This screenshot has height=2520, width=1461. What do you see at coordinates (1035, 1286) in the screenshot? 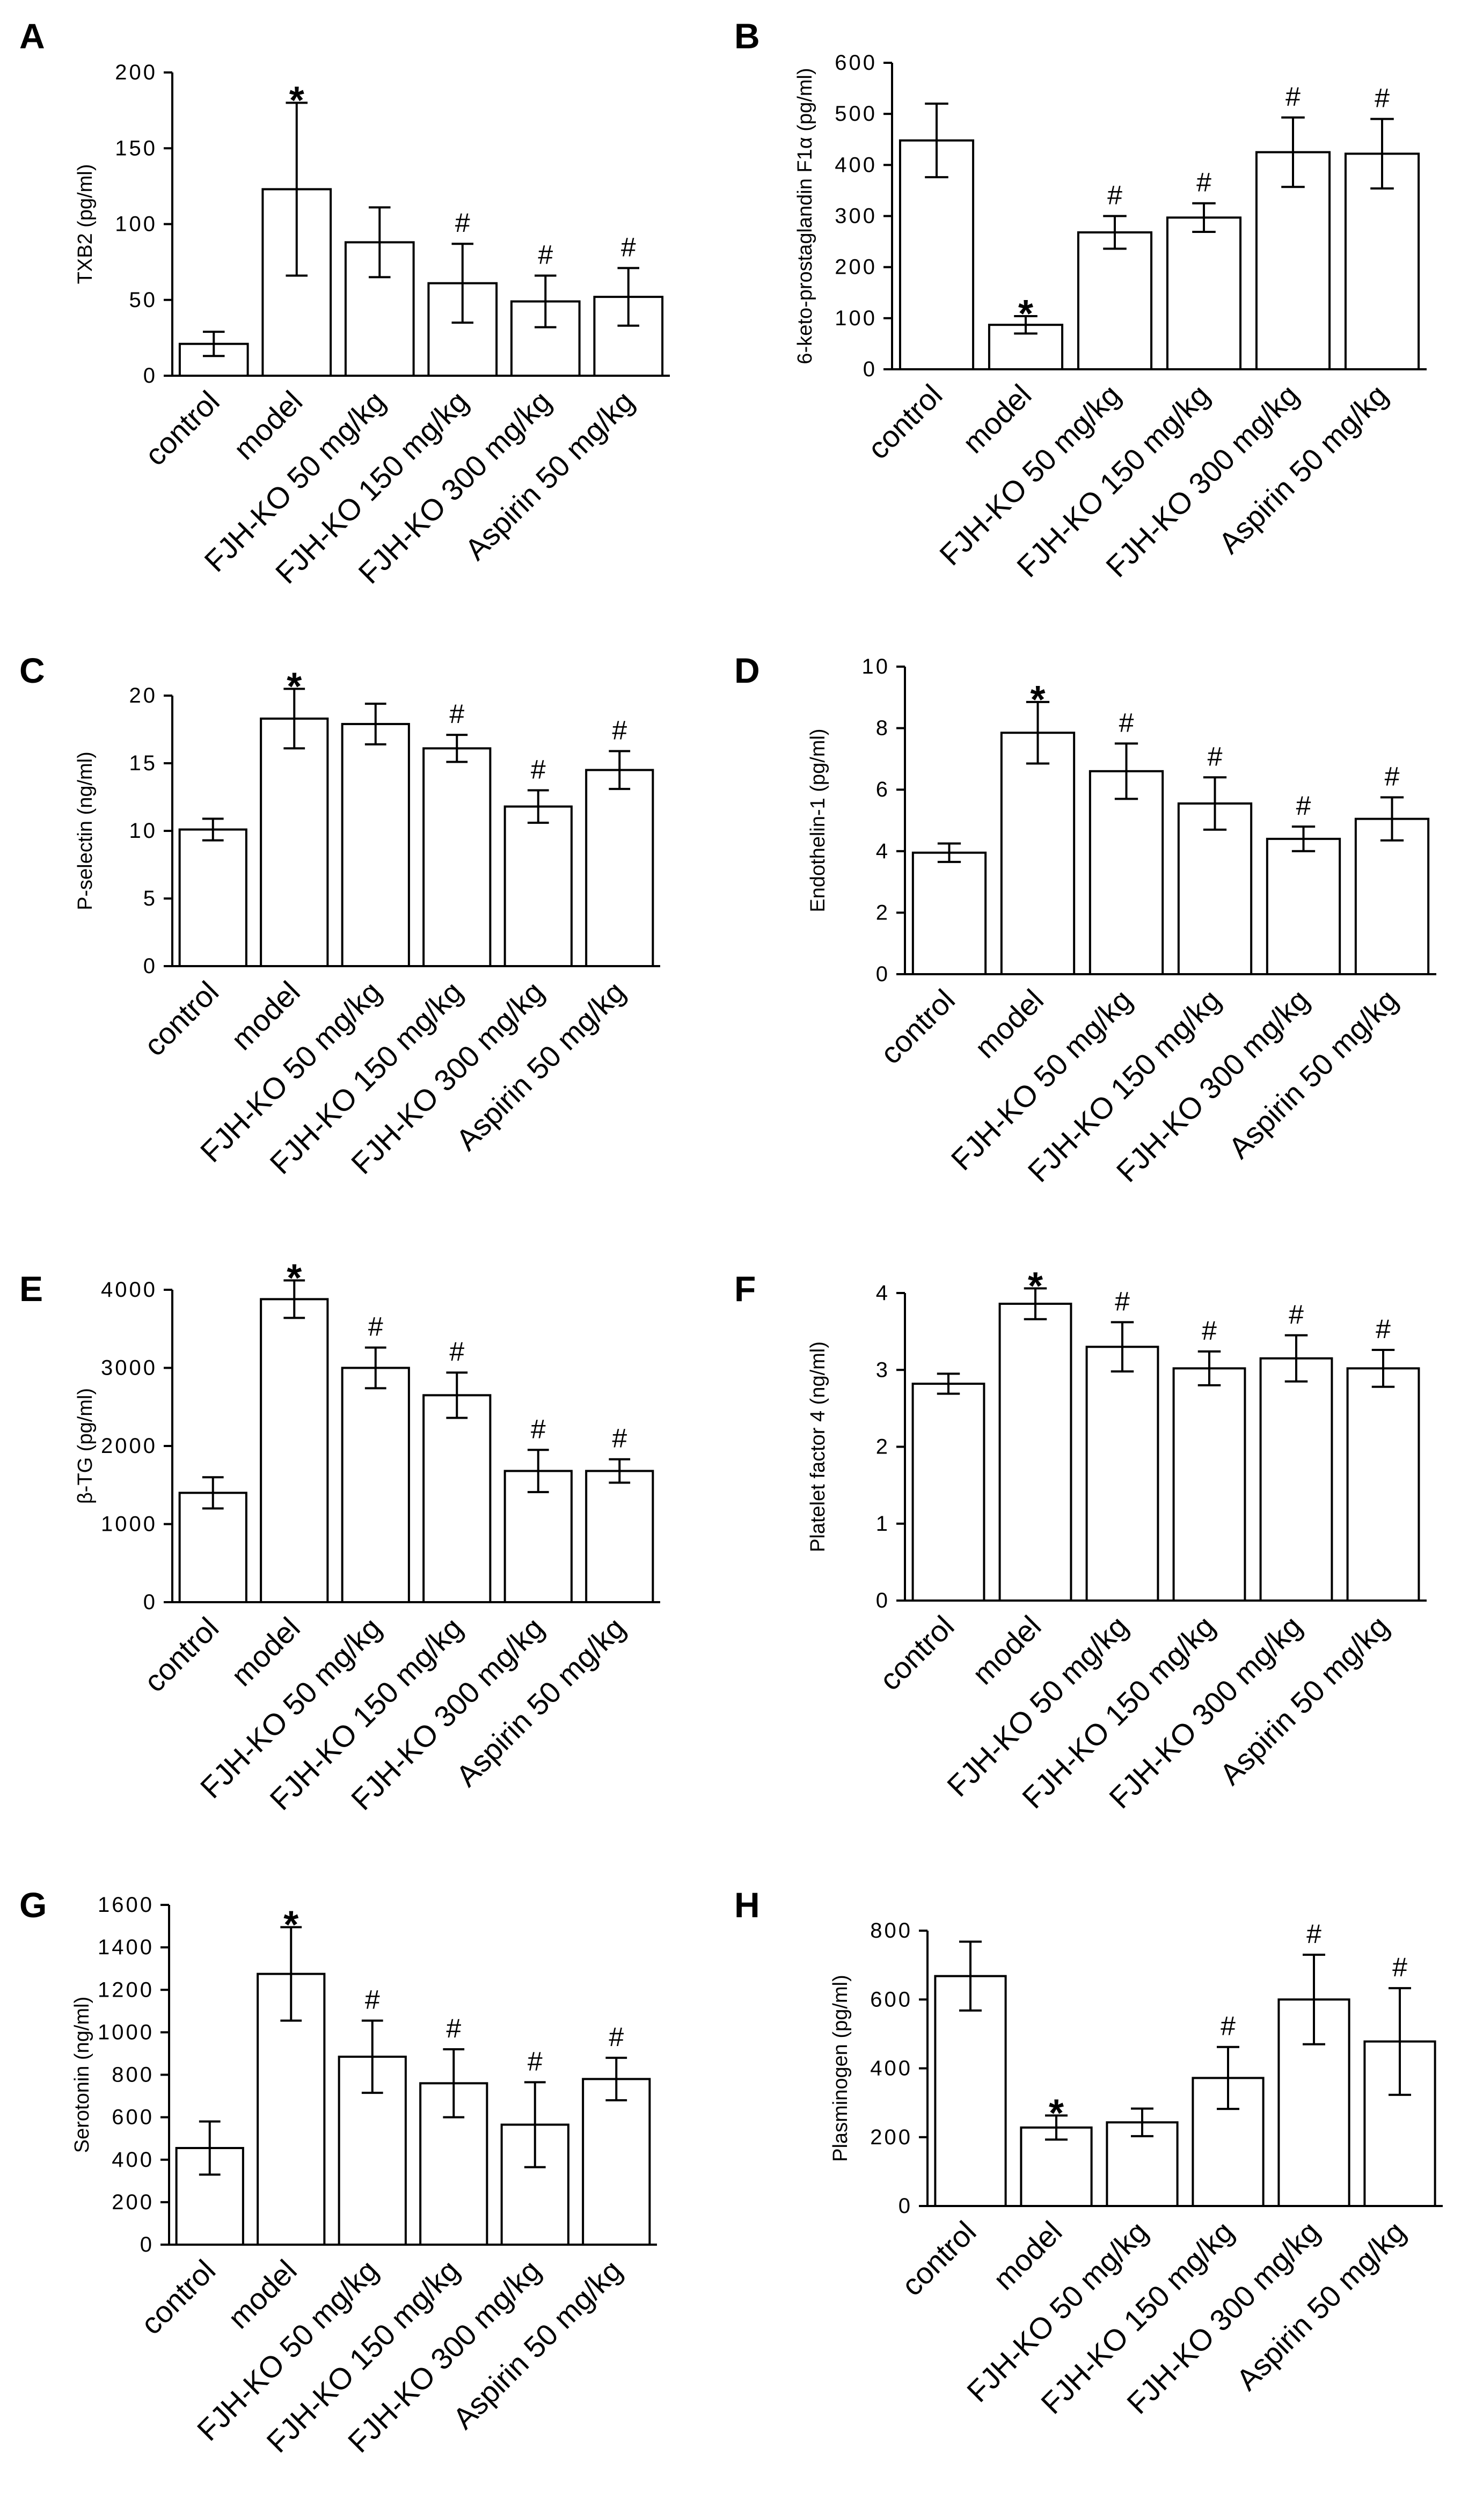
I see `panel-f-significance-mark-2: *` at bounding box center [1035, 1286].